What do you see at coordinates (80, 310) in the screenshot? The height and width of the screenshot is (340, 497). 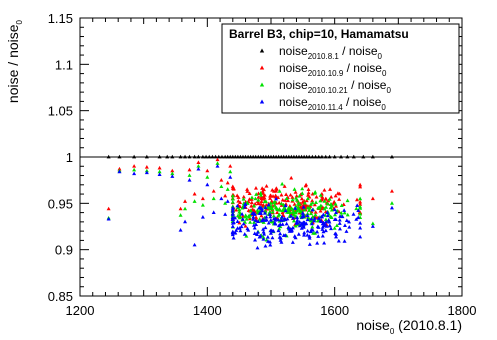 I see `x-tick-label: 1200` at bounding box center [80, 310].